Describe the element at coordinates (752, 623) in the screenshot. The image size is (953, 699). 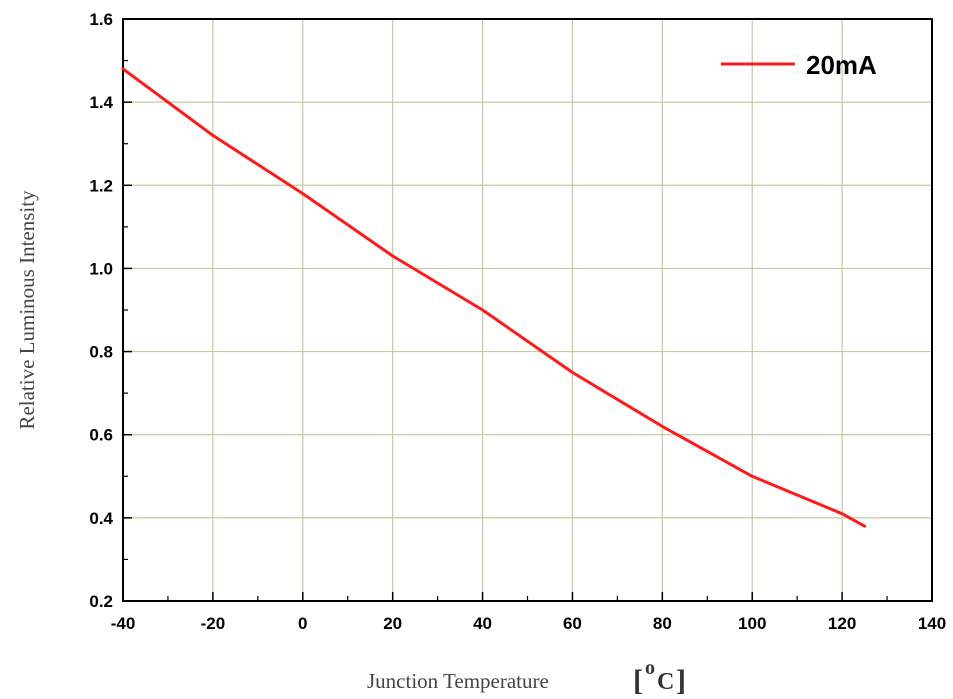
I see `x-tick-label-7: 100` at that location.